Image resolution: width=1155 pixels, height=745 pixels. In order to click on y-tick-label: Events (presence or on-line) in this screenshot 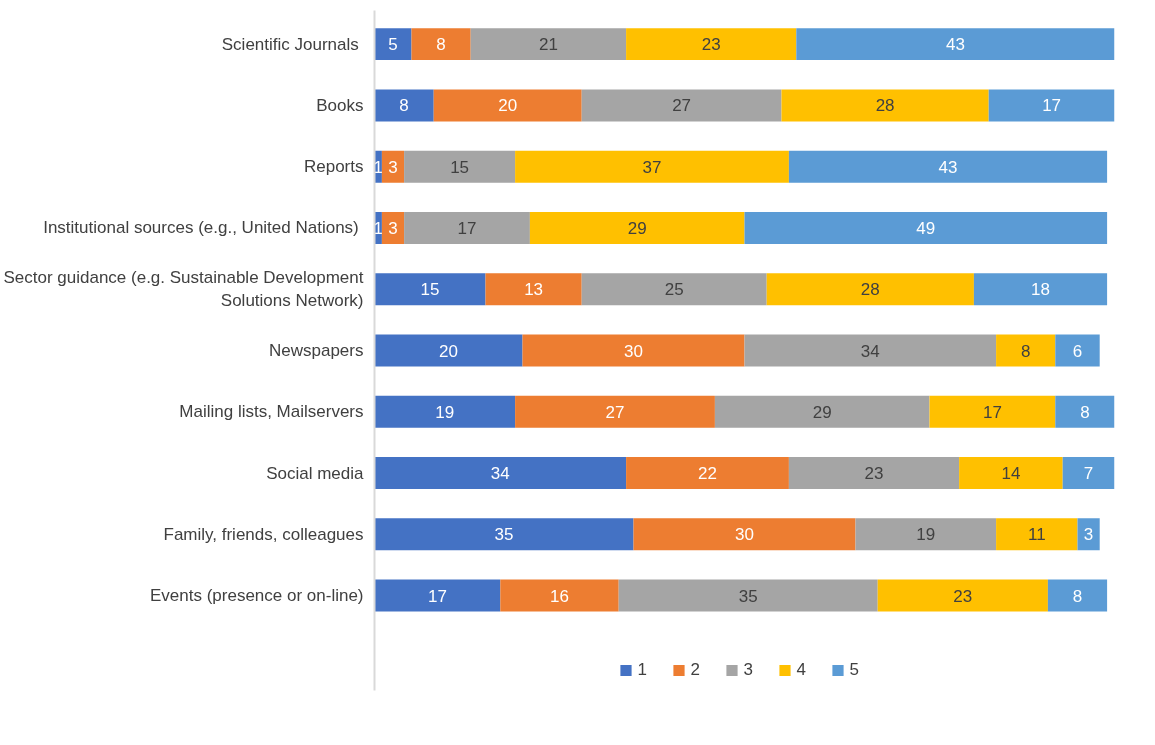, I will do `click(256, 596)`.